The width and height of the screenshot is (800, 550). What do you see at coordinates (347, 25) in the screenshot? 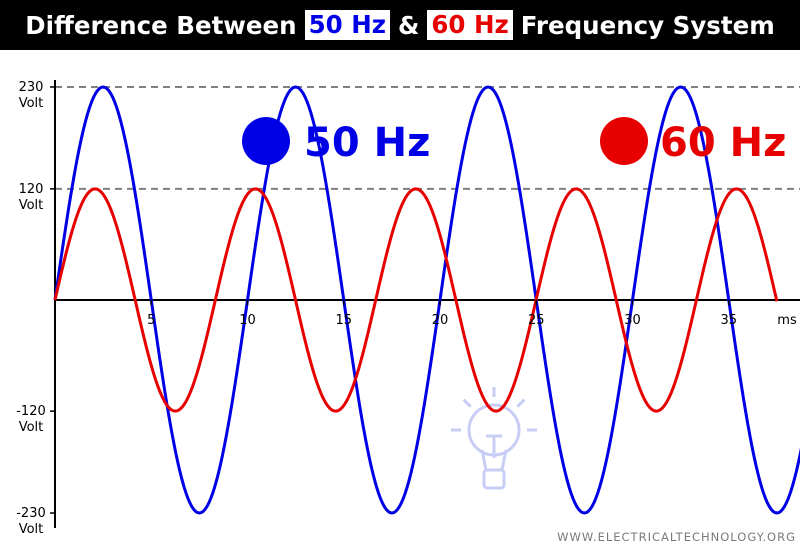
I see `title-highlight-50hz: 50 Hz` at bounding box center [347, 25].